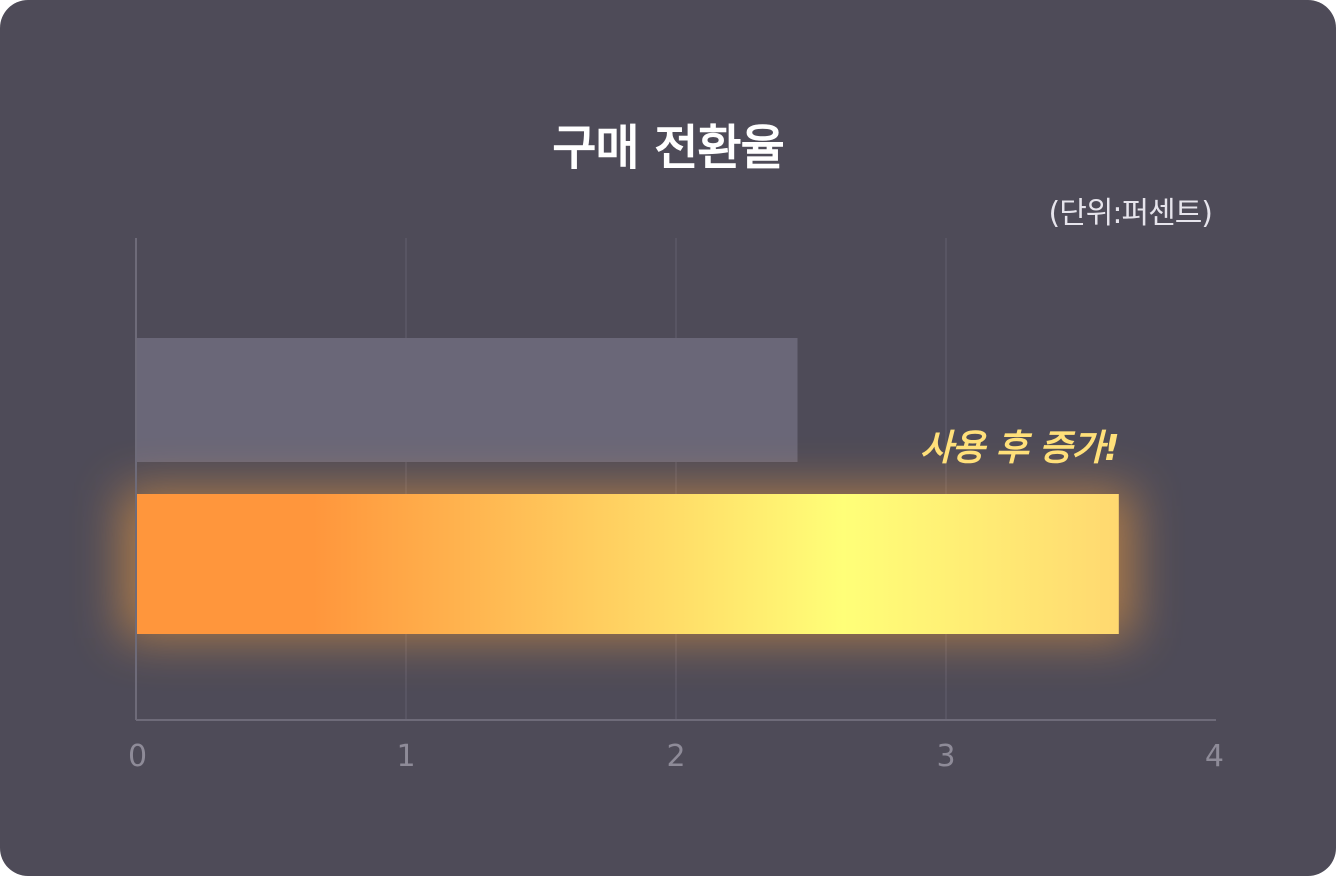 Image resolution: width=1336 pixels, height=876 pixels. Describe the element at coordinates (467, 400) in the screenshot. I see `bar-before` at that location.